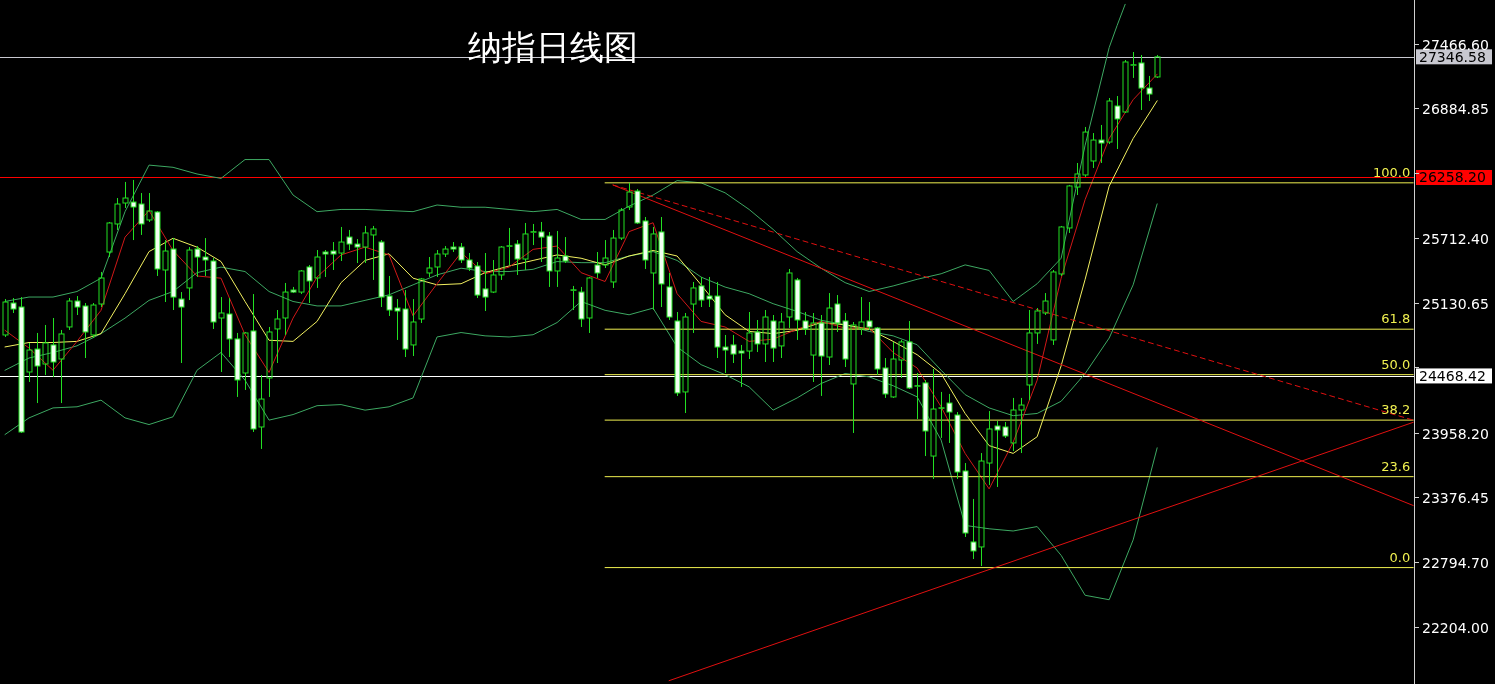 This screenshot has width=1495, height=684. What do you see at coordinates (1455, 497) in the screenshot?
I see `y-tick-label: 23376.45` at bounding box center [1455, 497].